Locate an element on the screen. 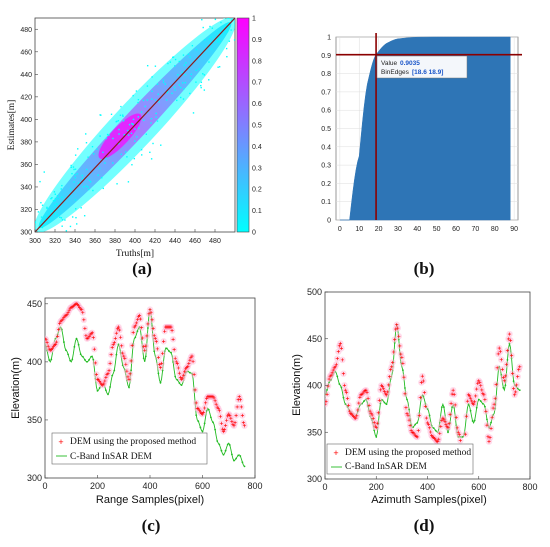  x-axis-label-d: Azimuth Samples(pixel) is located at coordinates (429, 500).